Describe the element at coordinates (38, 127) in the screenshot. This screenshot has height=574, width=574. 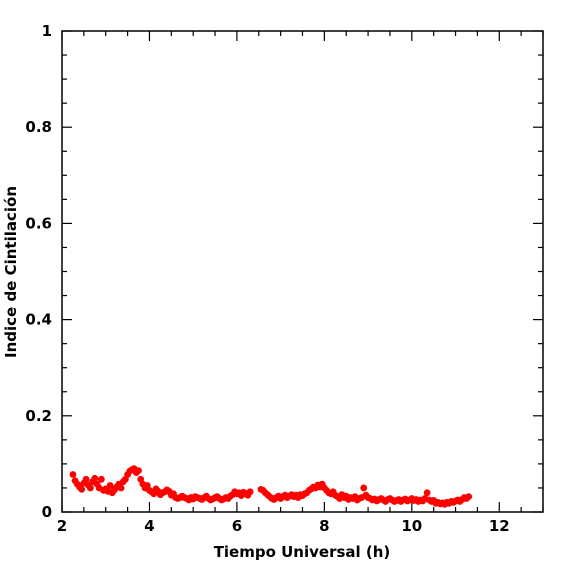
I see `y-tick-label: 0.8` at that location.